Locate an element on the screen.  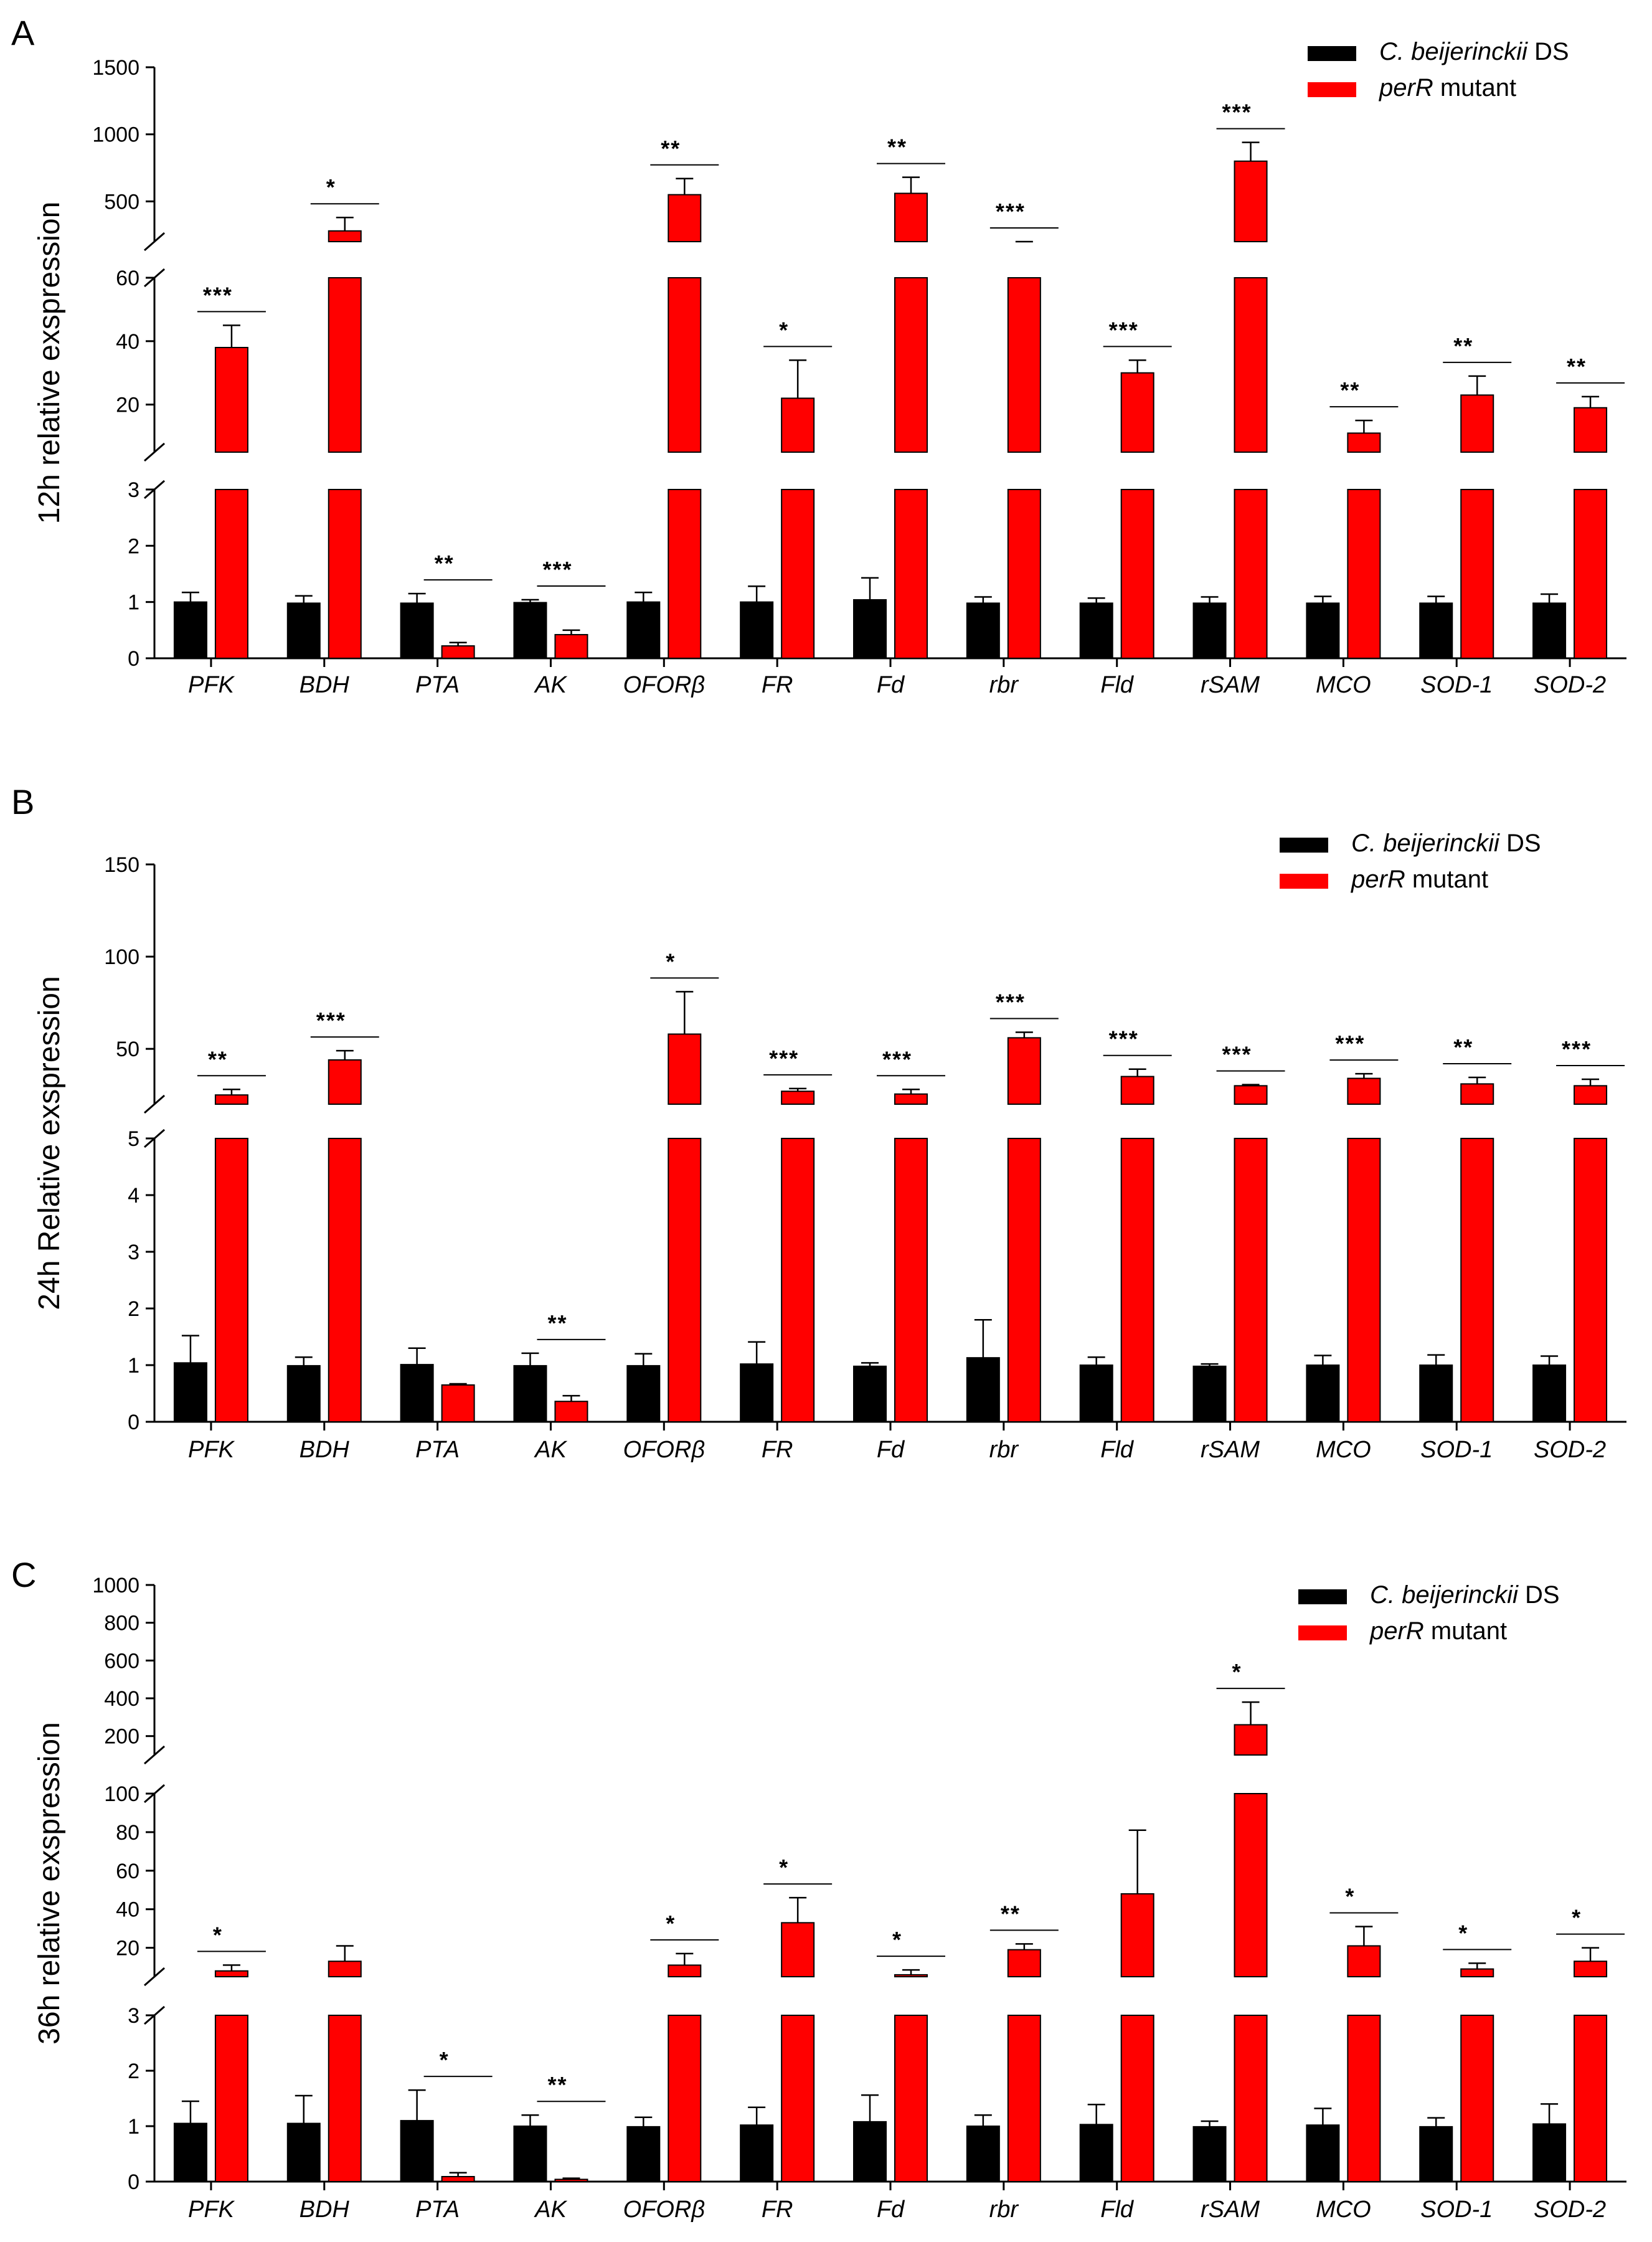
legend-swatch-ds is located at coordinates (1332, 53).